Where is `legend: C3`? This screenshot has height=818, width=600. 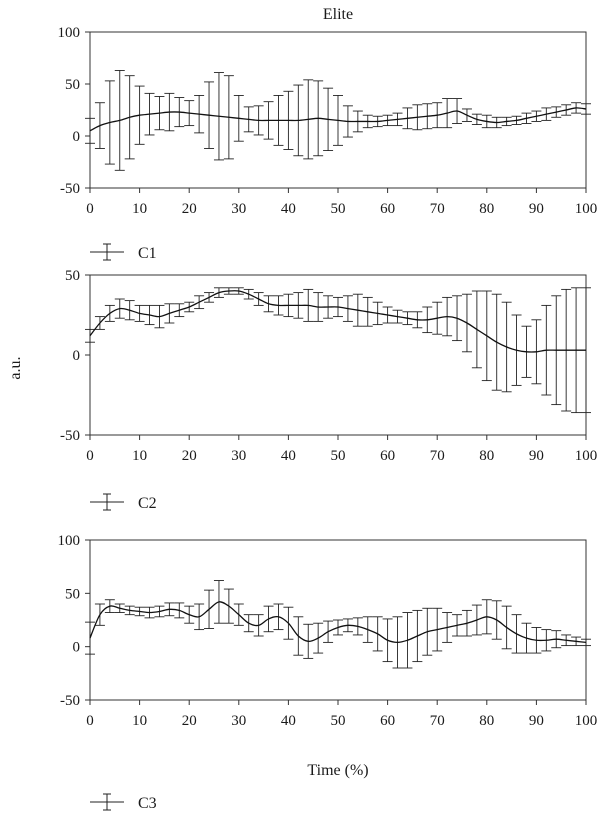
legend: C3 is located at coordinates (123, 802).